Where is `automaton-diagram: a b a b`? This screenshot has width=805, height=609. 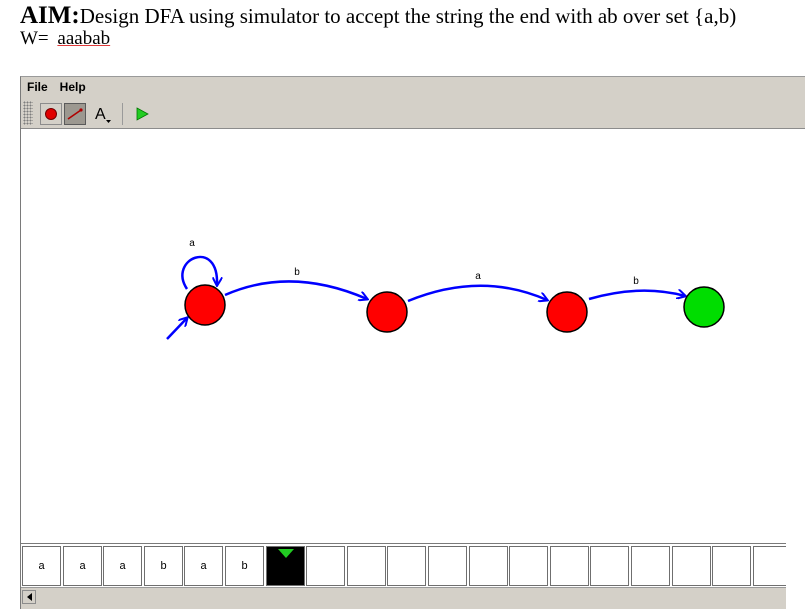 automaton-diagram: a b a b is located at coordinates (445, 289).